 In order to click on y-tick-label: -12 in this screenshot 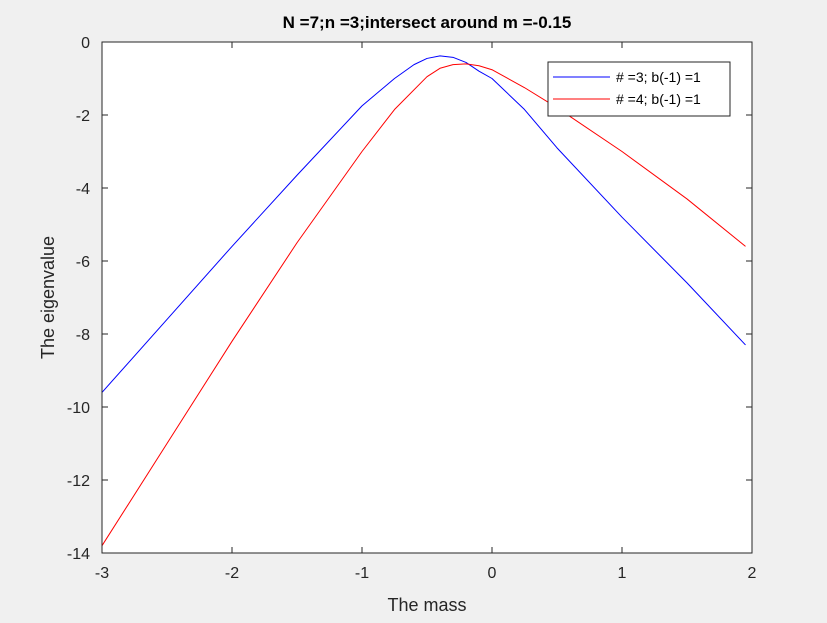, I will do `click(78, 481)`.